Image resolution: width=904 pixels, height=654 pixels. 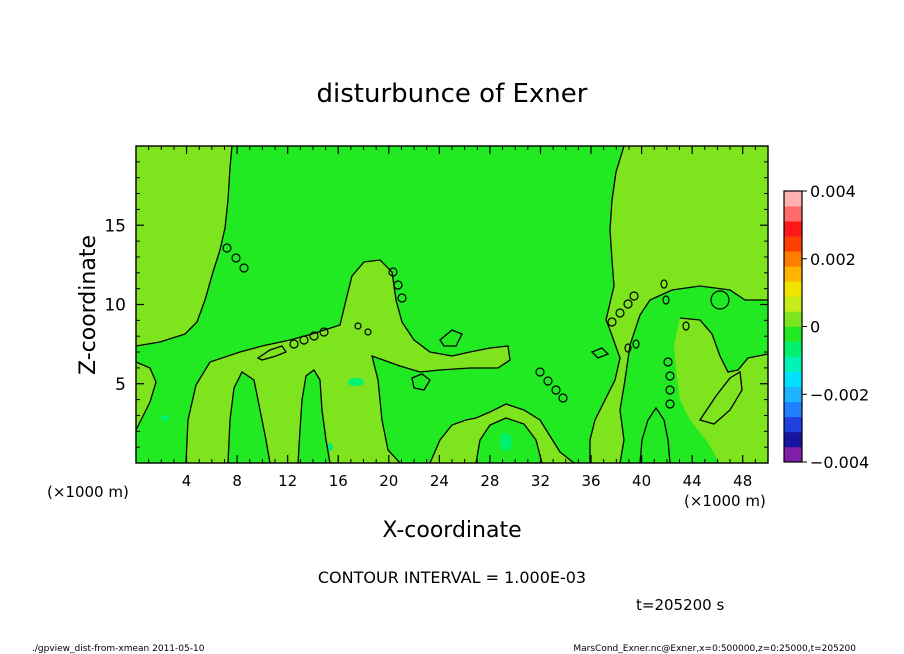 What do you see at coordinates (330, 447) in the screenshot?
I see `negative-blob-d` at bounding box center [330, 447].